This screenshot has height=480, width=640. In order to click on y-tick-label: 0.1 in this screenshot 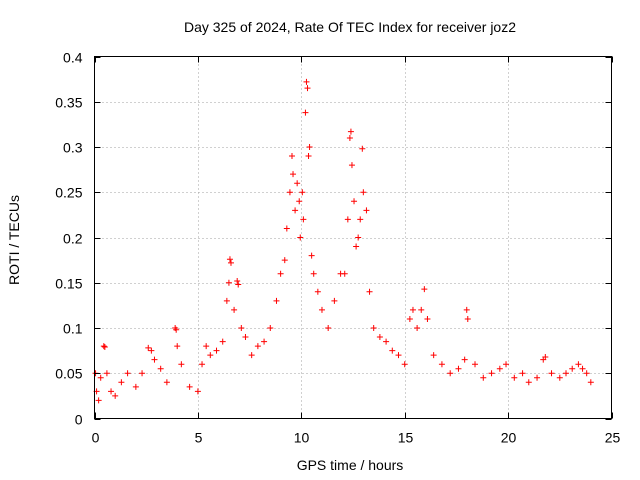, I will do `click(73, 329)`.